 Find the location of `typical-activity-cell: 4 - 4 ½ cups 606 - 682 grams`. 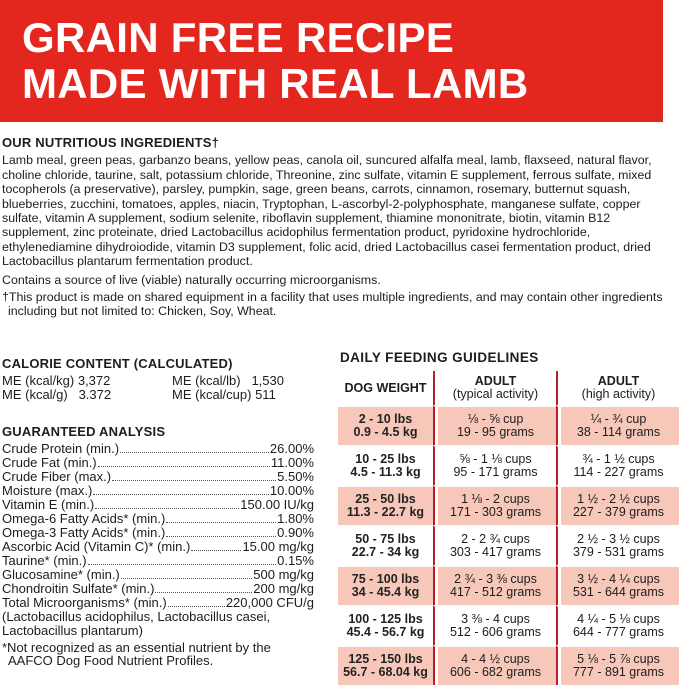

typical-activity-cell: 4 - 4 ½ cups 606 - 682 grams is located at coordinates (494, 665).